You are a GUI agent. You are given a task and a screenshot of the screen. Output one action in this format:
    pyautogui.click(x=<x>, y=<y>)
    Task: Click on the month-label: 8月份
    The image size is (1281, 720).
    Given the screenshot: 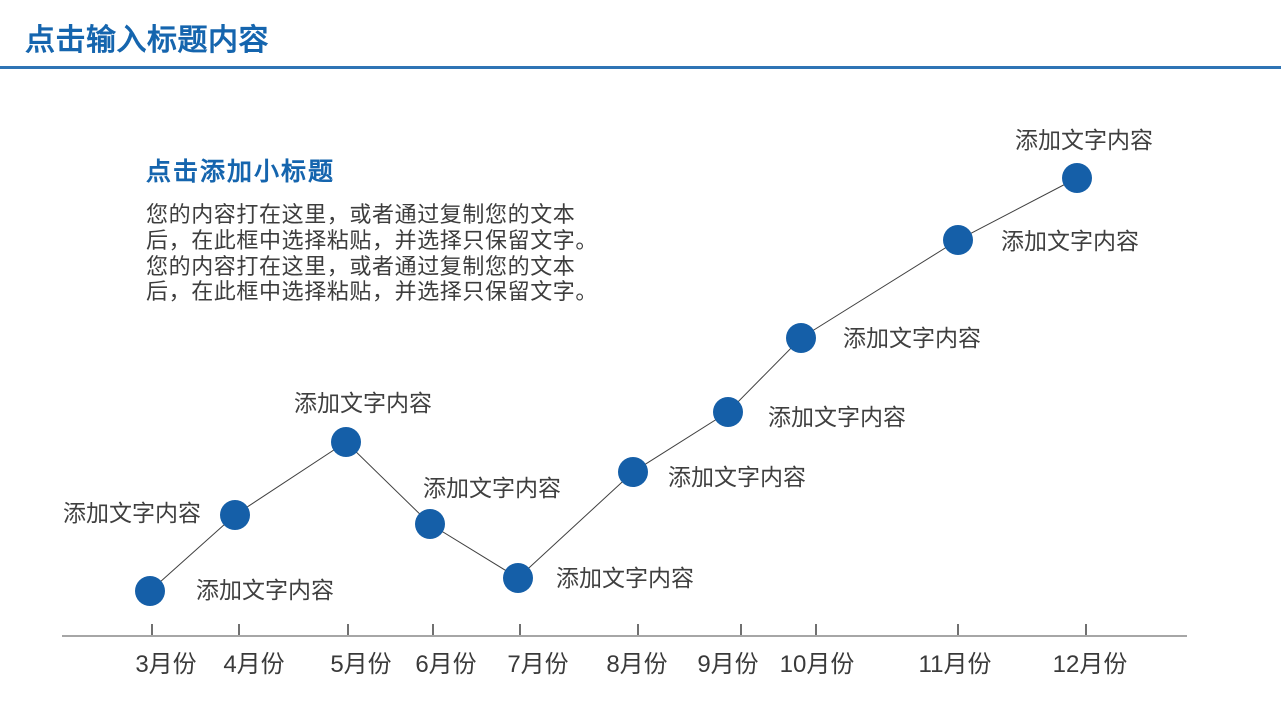 What is the action you would take?
    pyautogui.click(x=636, y=664)
    